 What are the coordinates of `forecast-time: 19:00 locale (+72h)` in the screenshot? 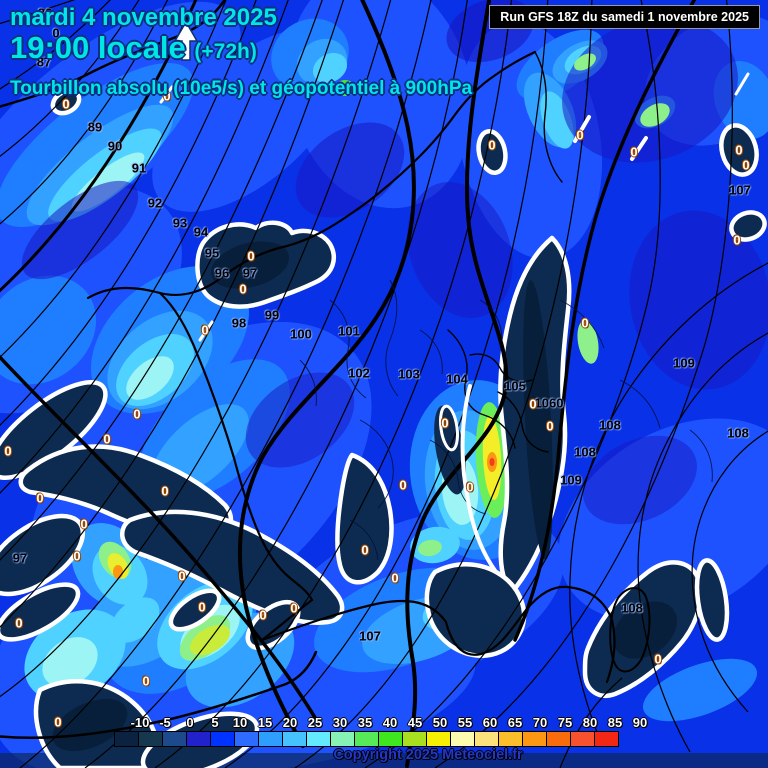 It's located at (241, 50).